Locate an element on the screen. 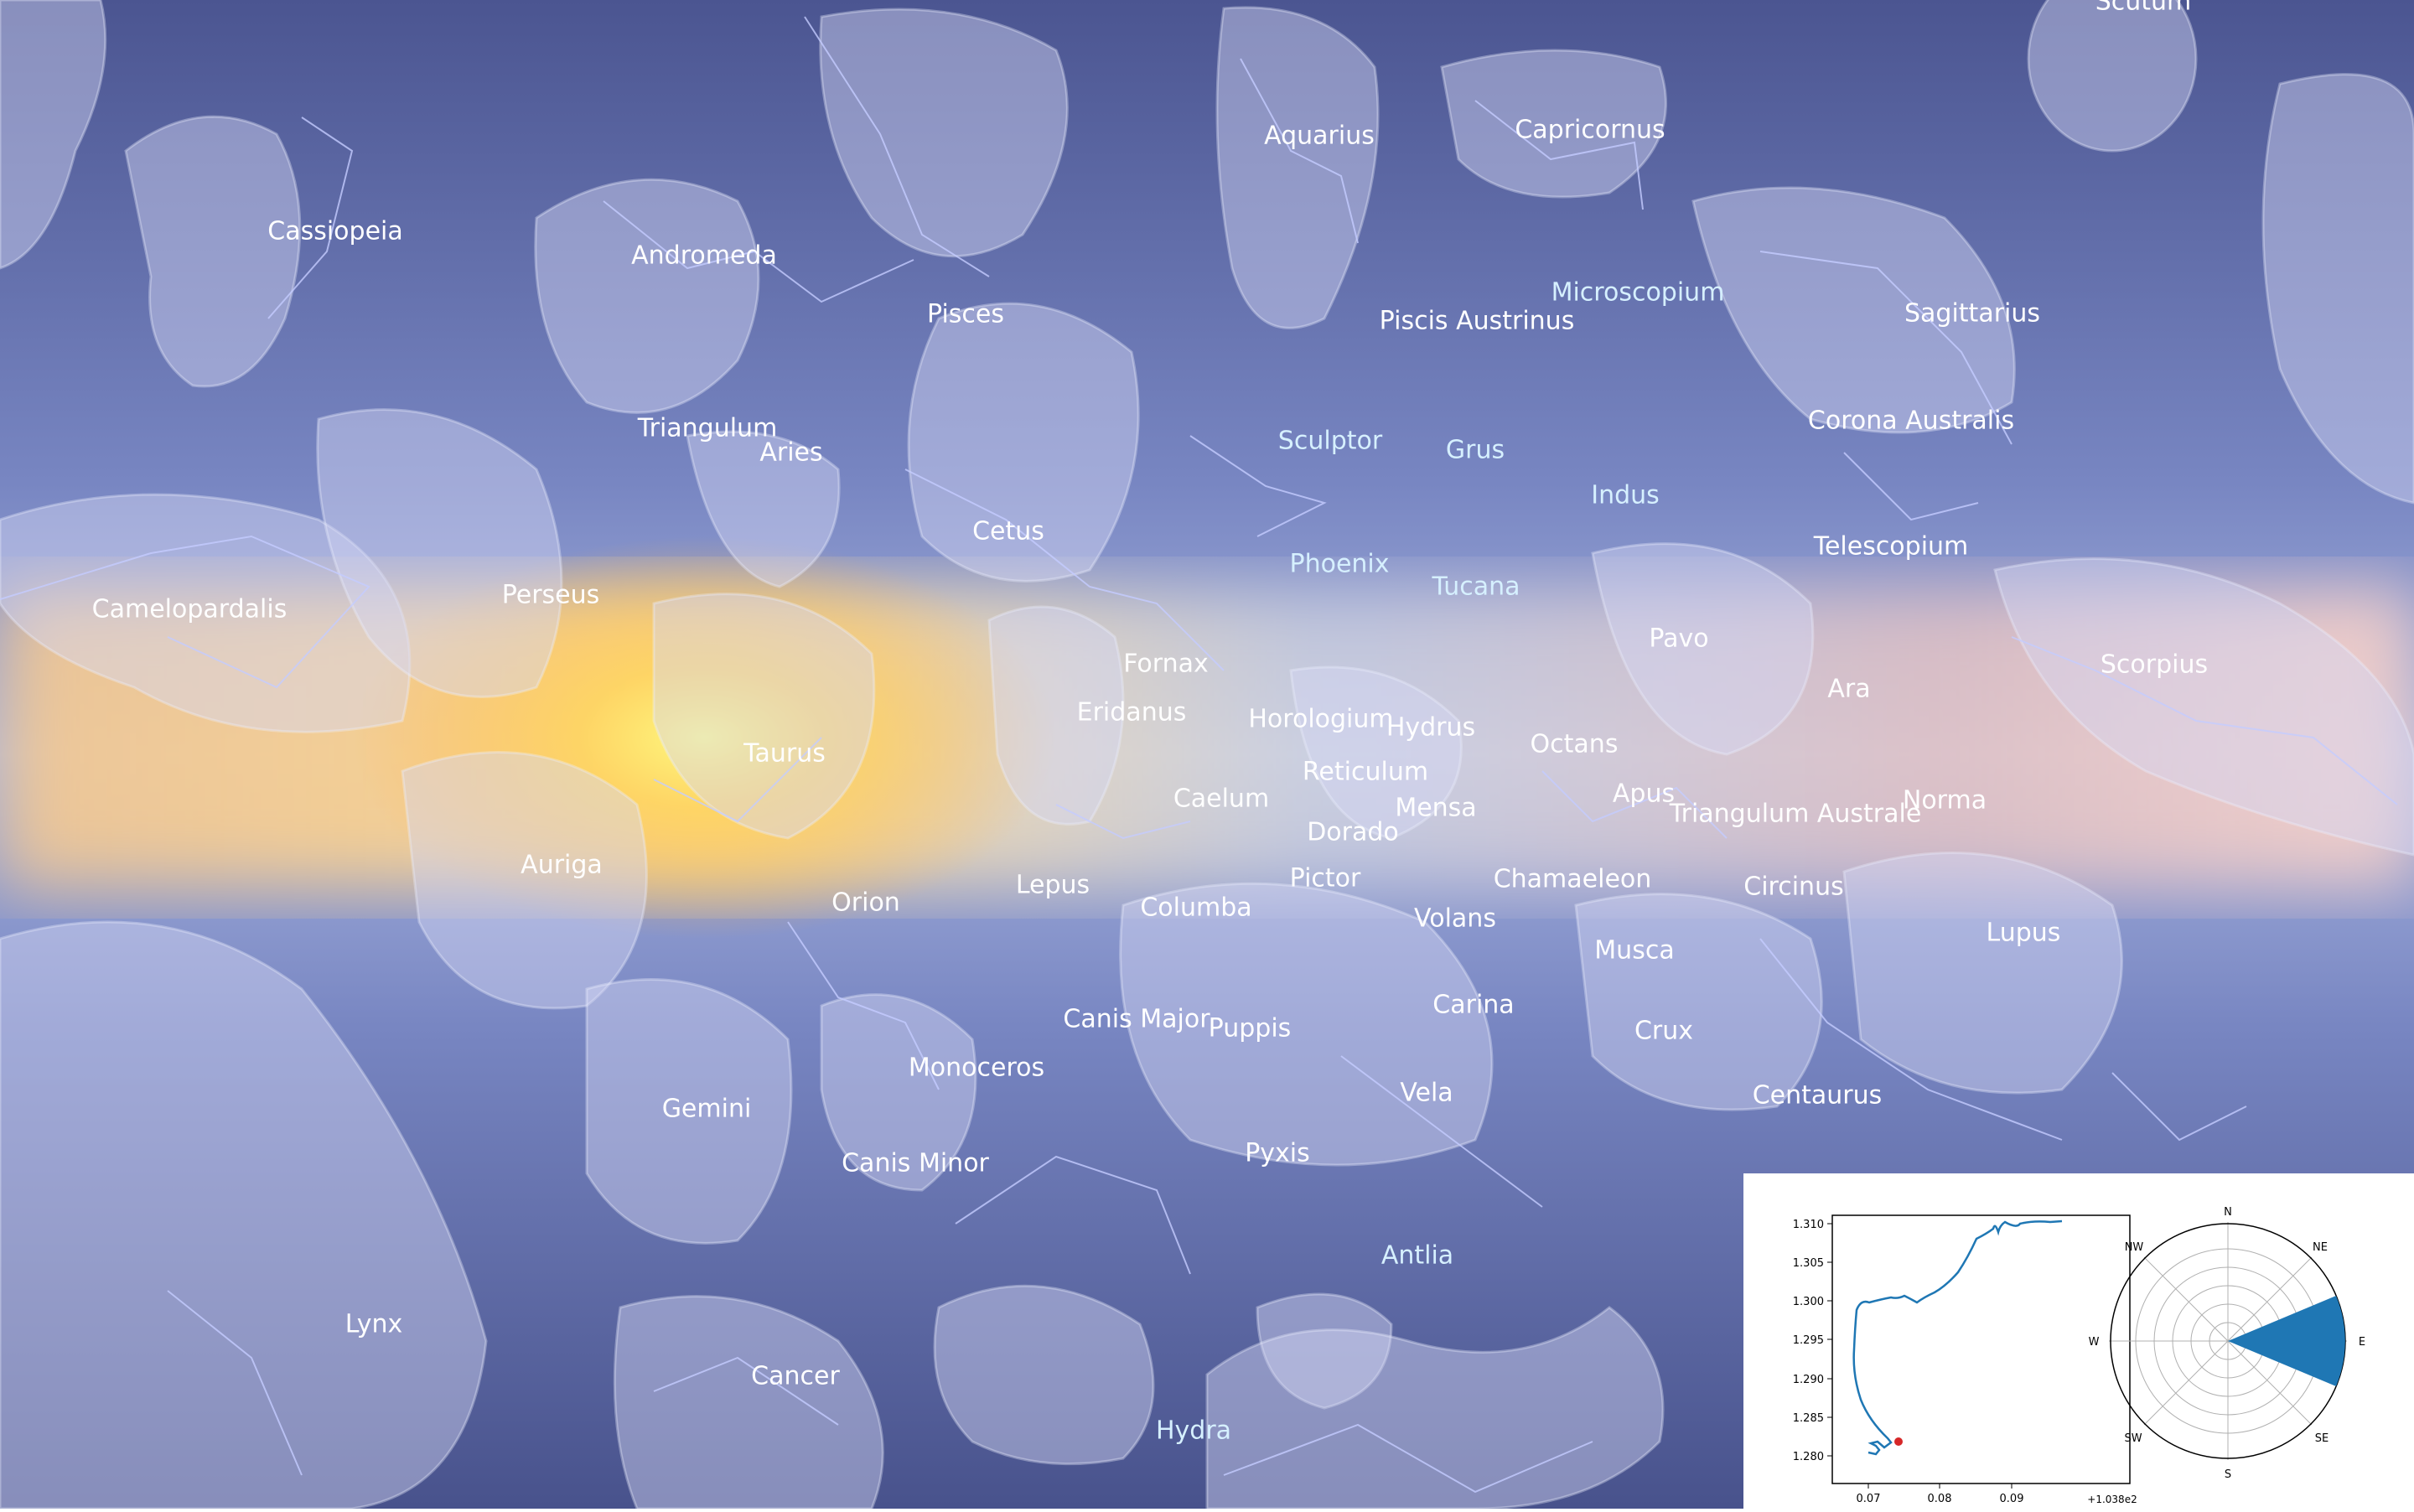 The height and width of the screenshot is (1512, 2414). label-gemini: Gemini is located at coordinates (706, 1109).